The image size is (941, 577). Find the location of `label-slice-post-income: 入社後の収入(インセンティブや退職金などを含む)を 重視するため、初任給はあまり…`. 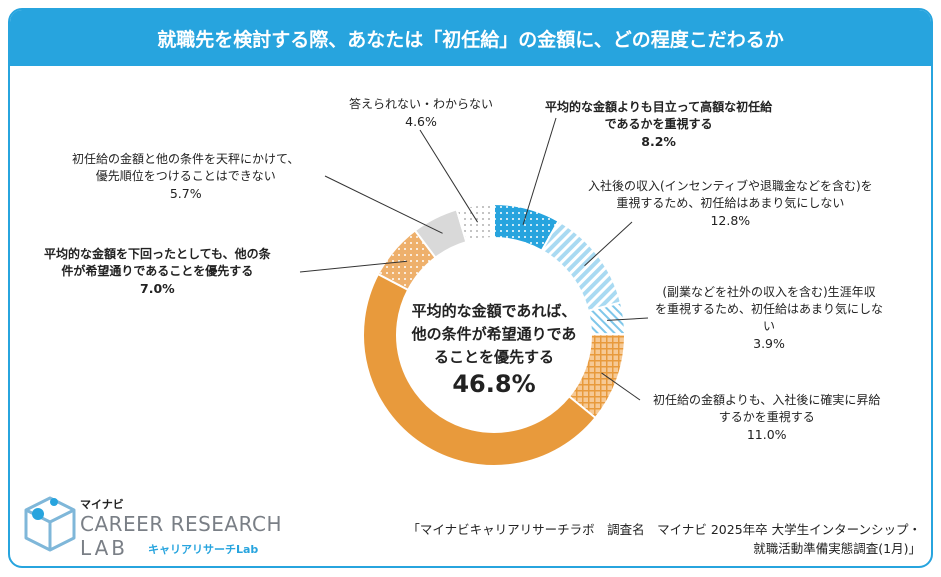

label-slice-post-income: 入社後の収入(インセンティブや退職金などを含む)を 重視するため、初任給はあまり… is located at coordinates (730, 203).